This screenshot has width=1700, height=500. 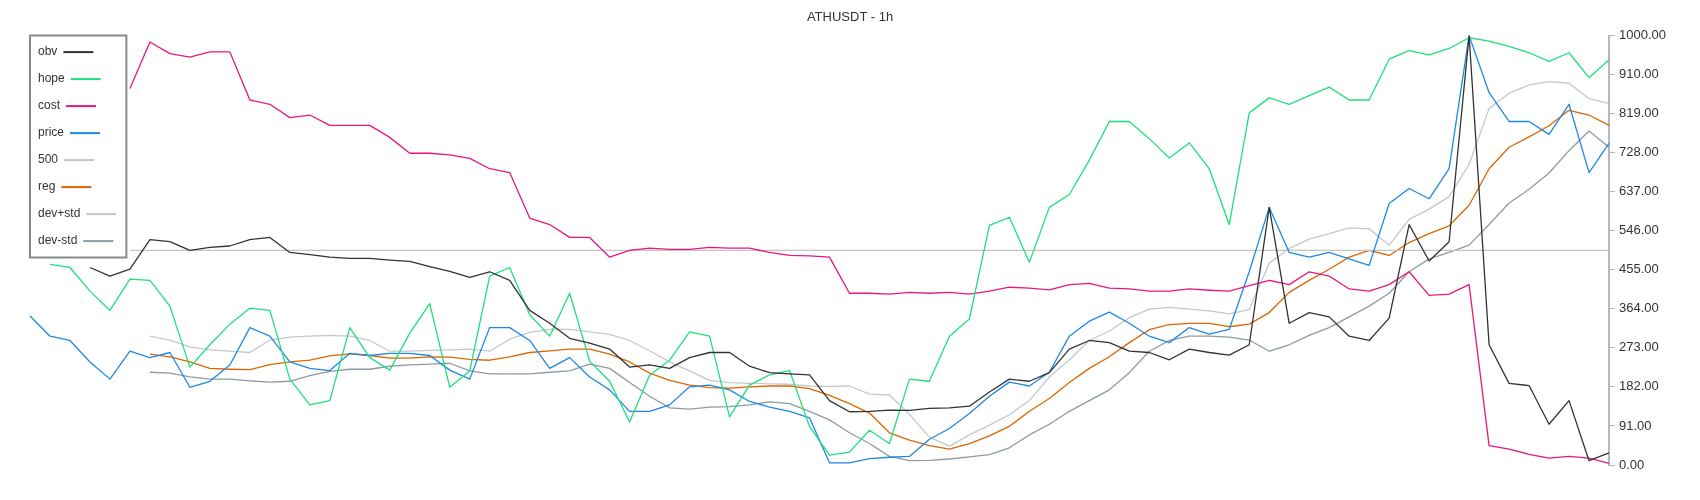 What do you see at coordinates (1632, 464) in the screenshot?
I see `y-tick-label: 0.00` at bounding box center [1632, 464].